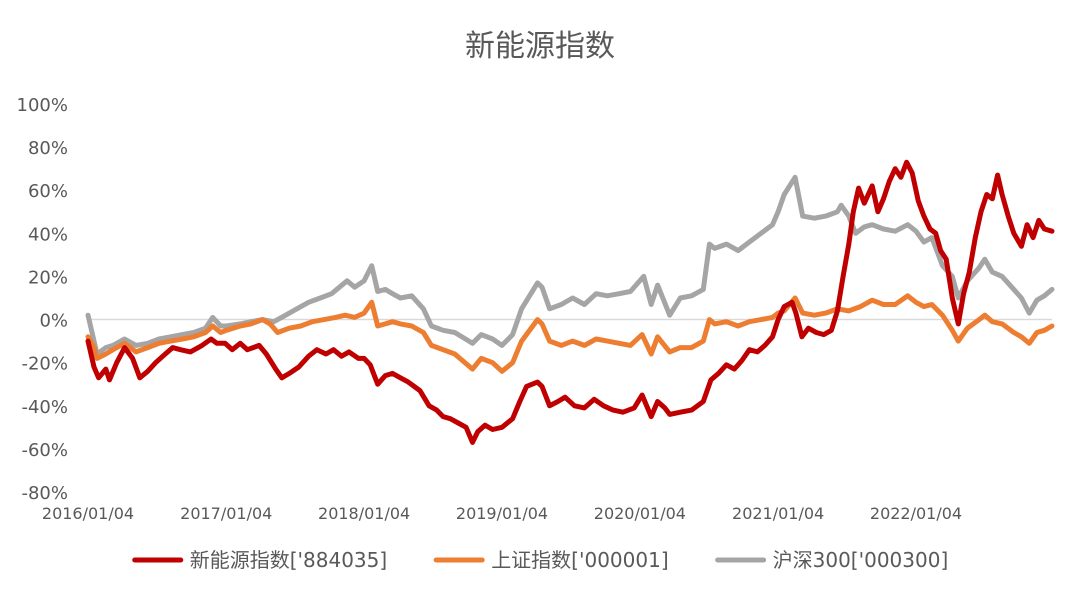 The height and width of the screenshot is (601, 1080). Describe the element at coordinates (570, 333) in the screenshot. I see `series-line` at that location.